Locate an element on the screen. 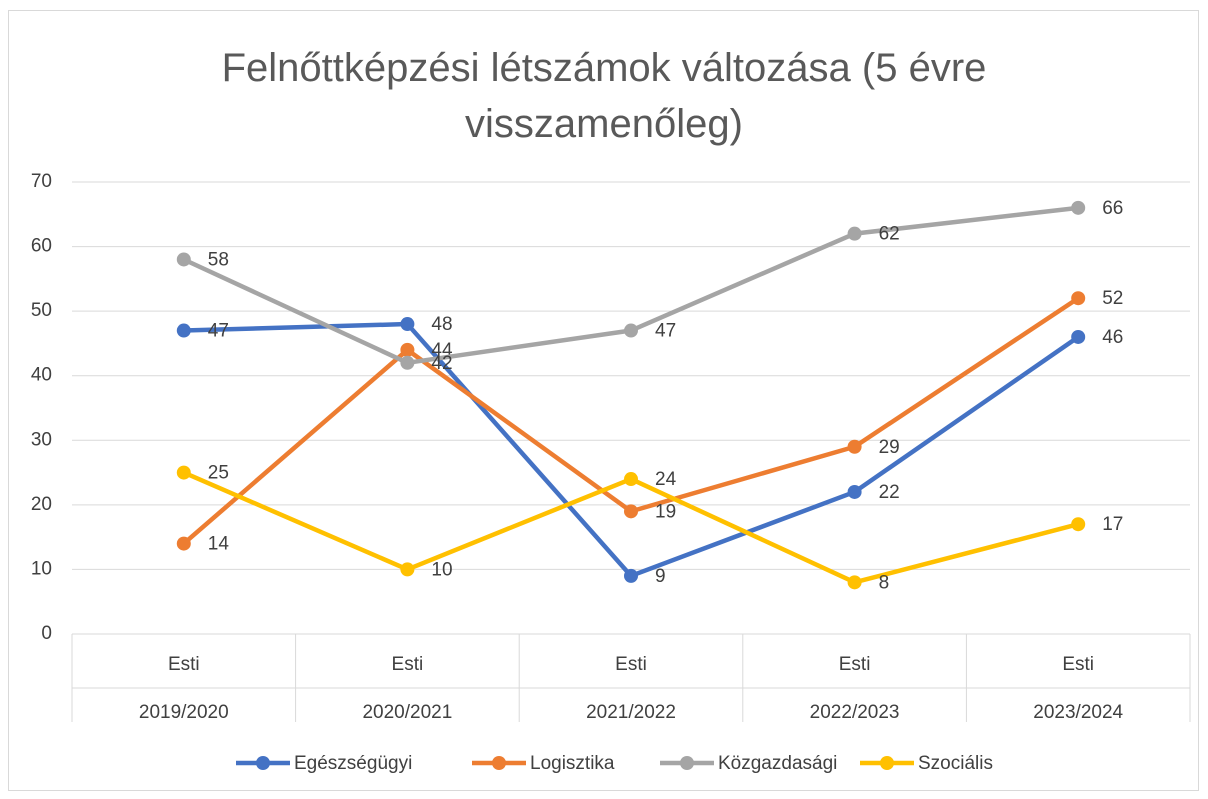 The height and width of the screenshot is (799, 1208). y-tick-label: 70 is located at coordinates (41, 181).